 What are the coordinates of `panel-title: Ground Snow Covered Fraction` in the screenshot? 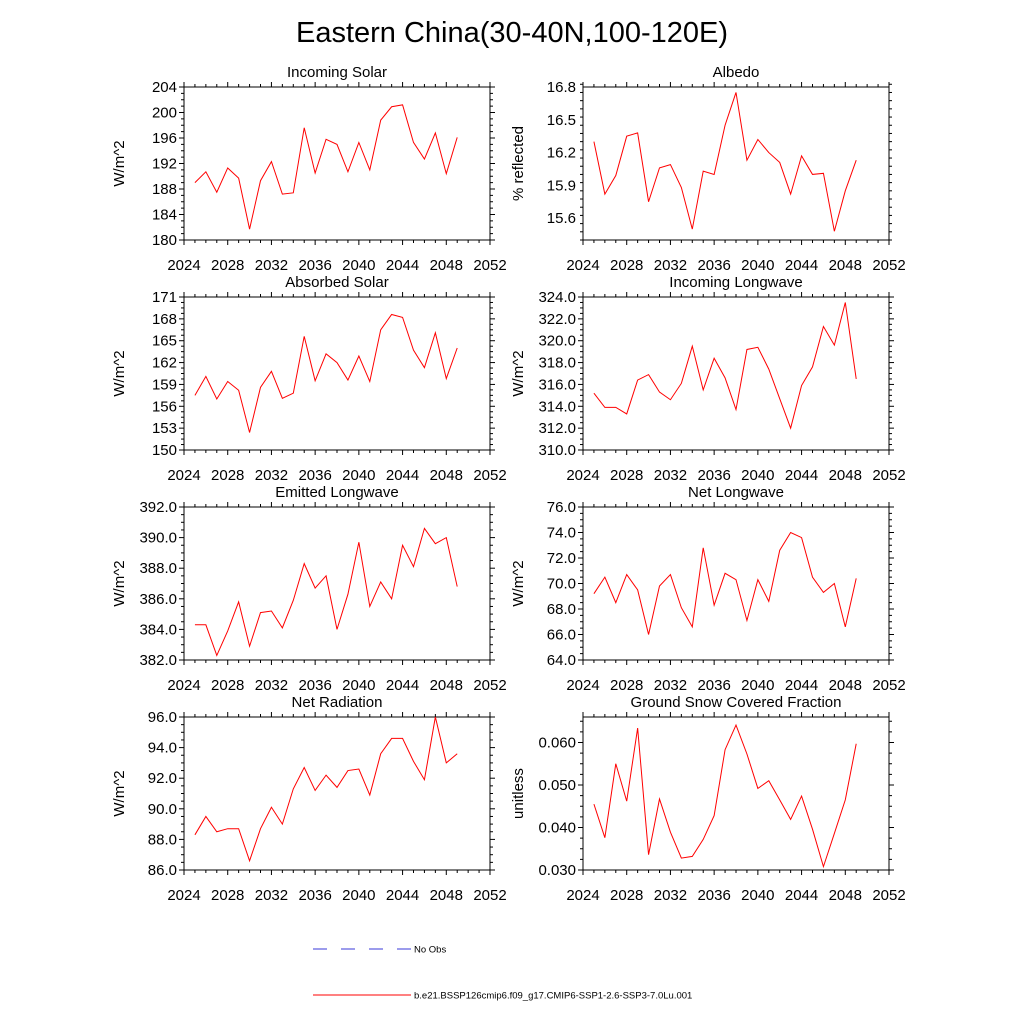 It's located at (736, 702).